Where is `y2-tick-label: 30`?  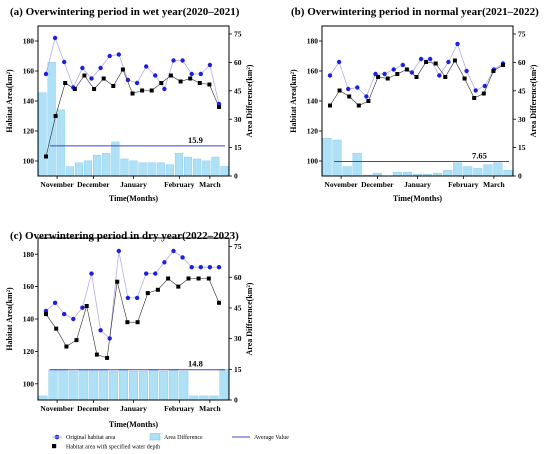
y2-tick-label: 30 is located at coordinates (522, 119).